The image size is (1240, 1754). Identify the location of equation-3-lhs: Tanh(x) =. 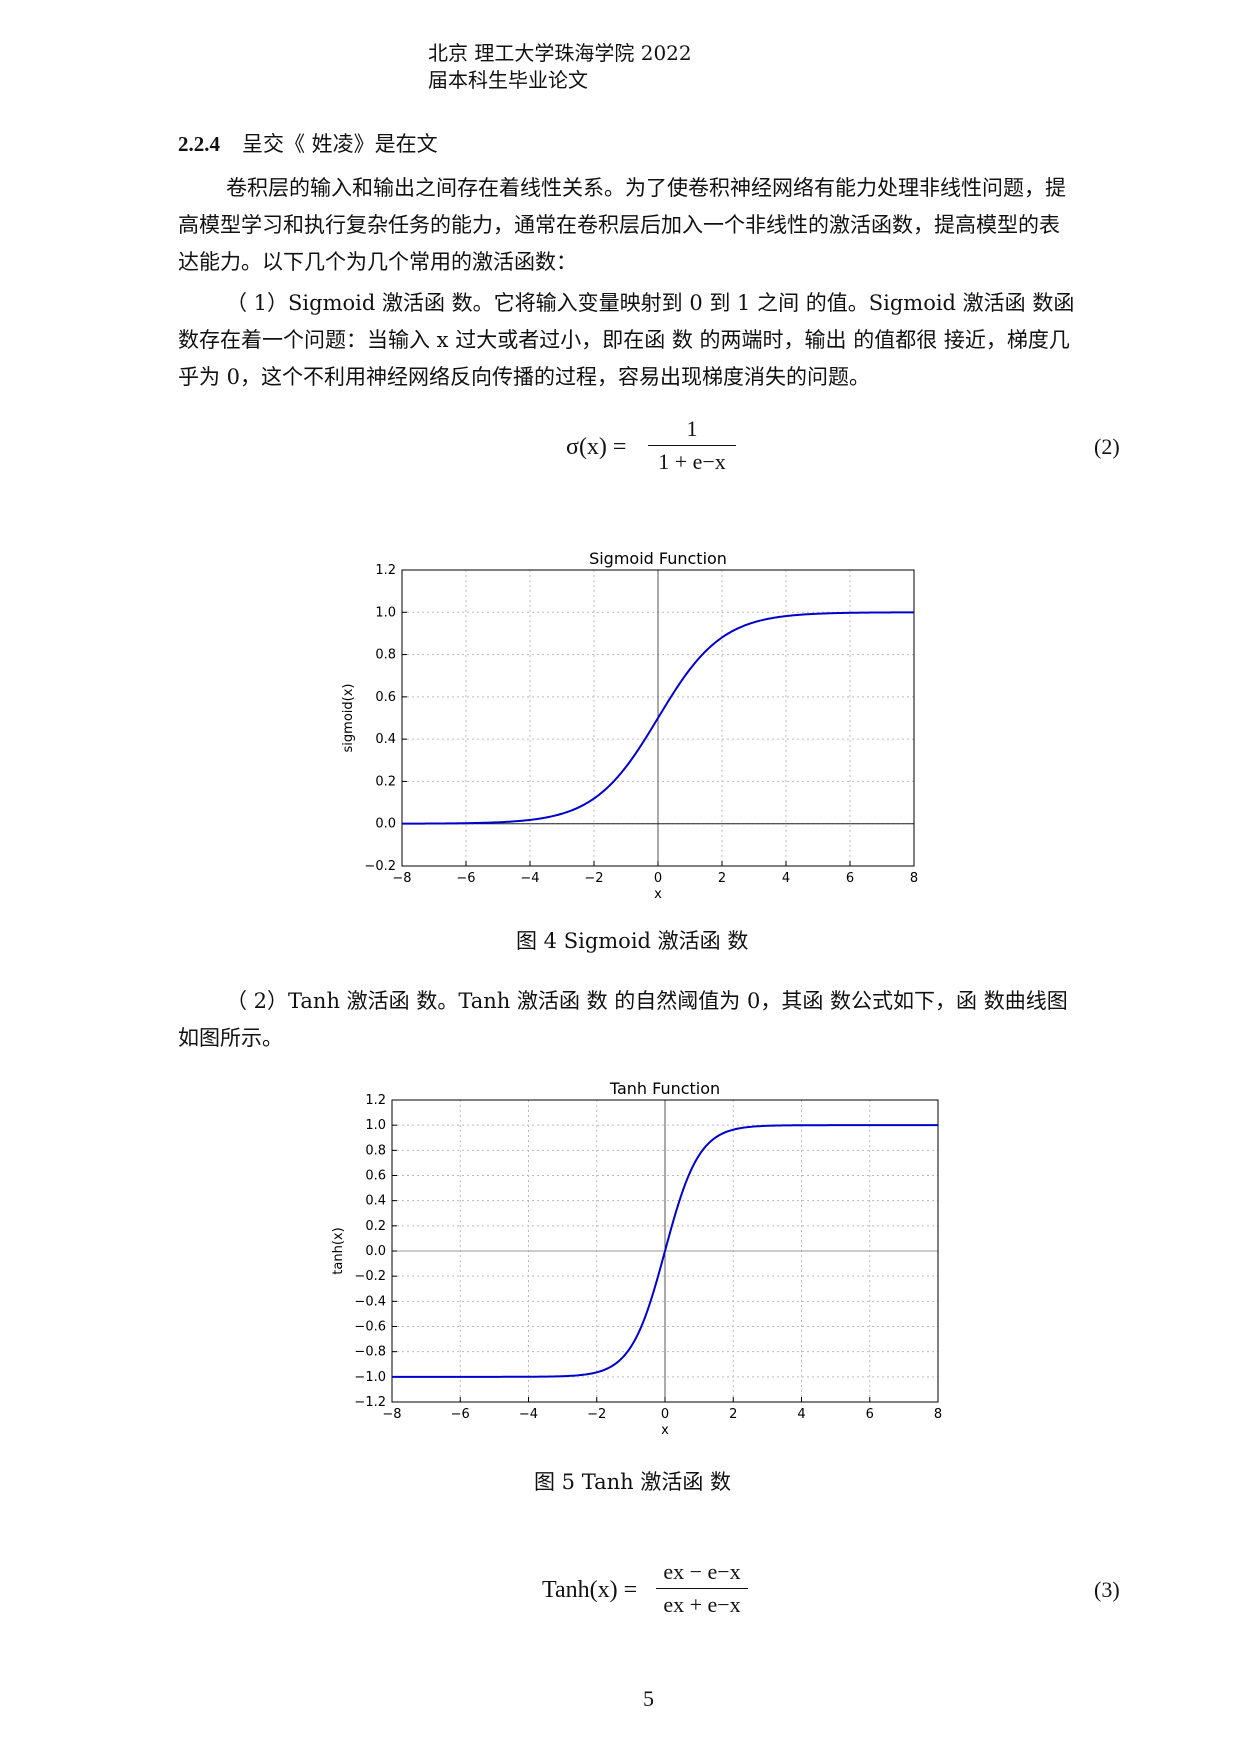
(590, 1590).